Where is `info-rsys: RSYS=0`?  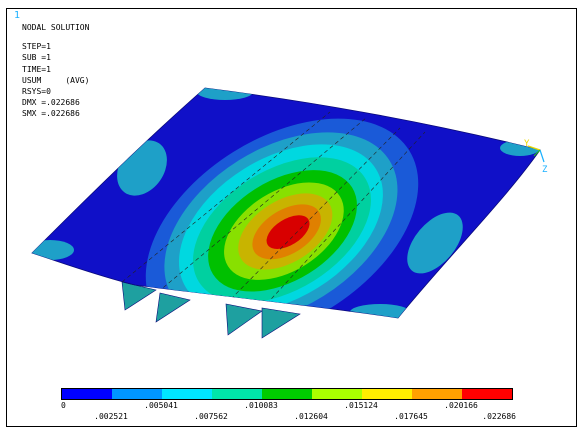 info-rsys: RSYS=0 is located at coordinates (36, 92).